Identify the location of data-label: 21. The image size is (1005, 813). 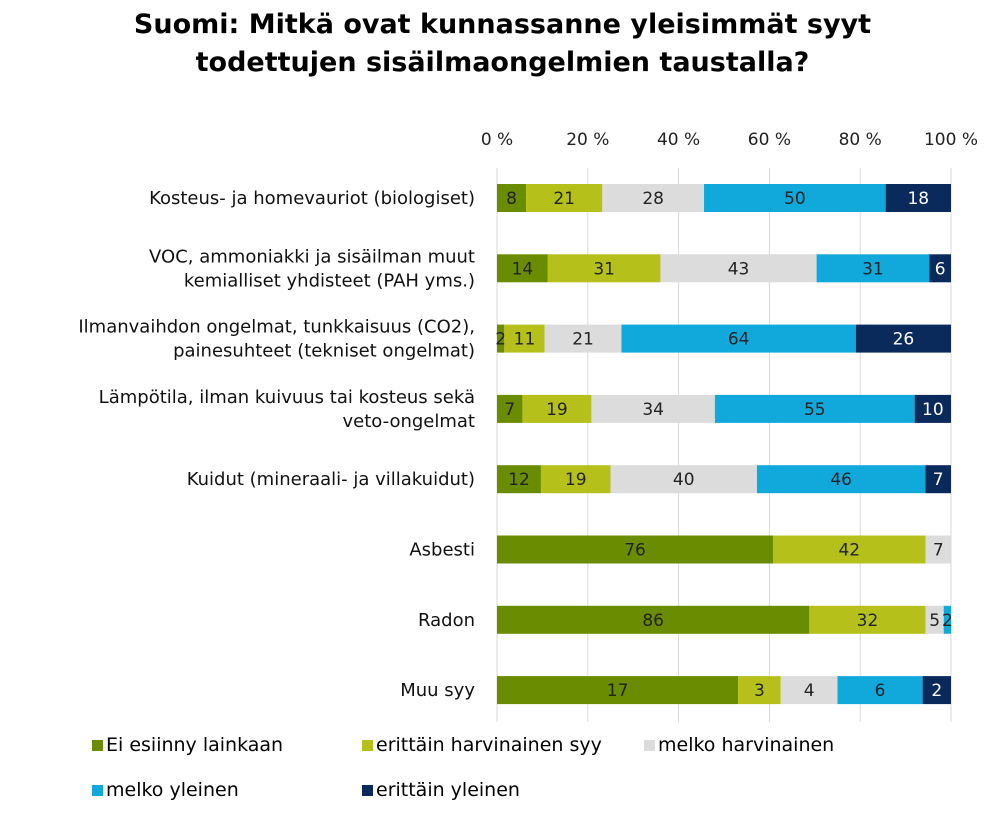
(583, 340).